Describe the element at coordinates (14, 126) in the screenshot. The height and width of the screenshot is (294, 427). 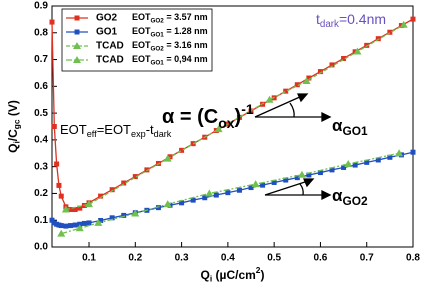
I see `y-axis-label: Qi/Cgc (V)` at that location.